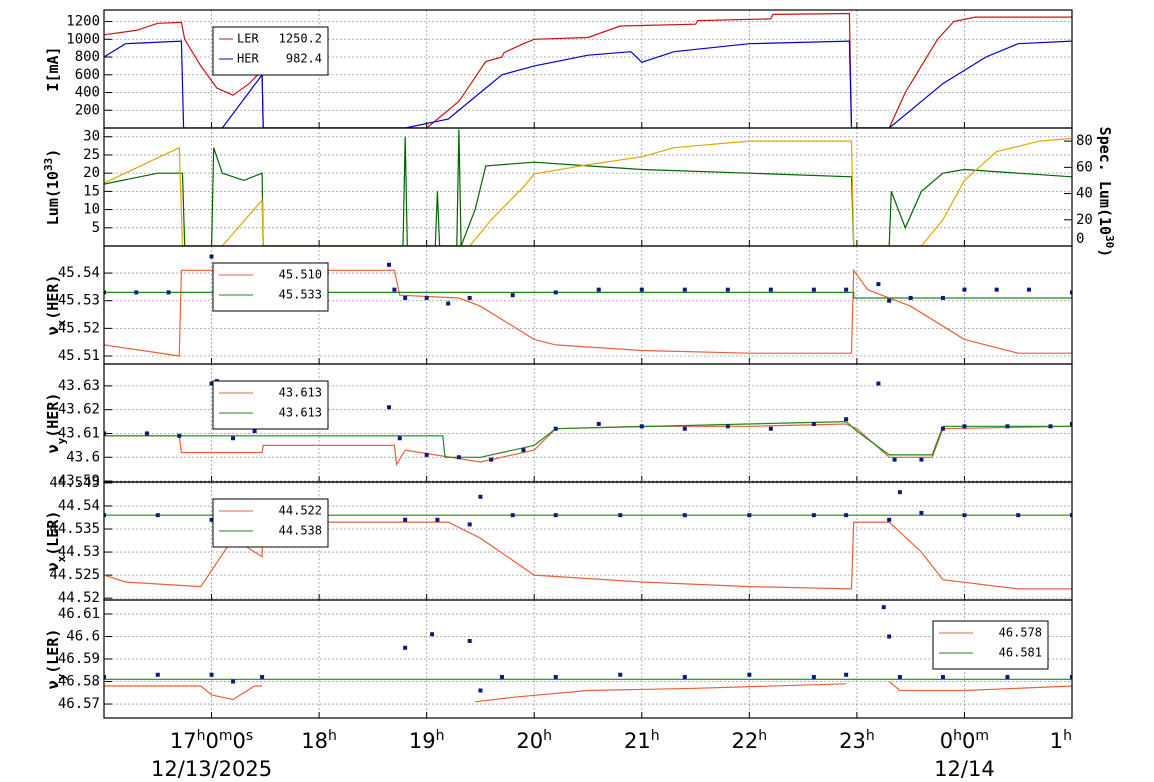  I want to click on panel-frame, so click(588, 659).